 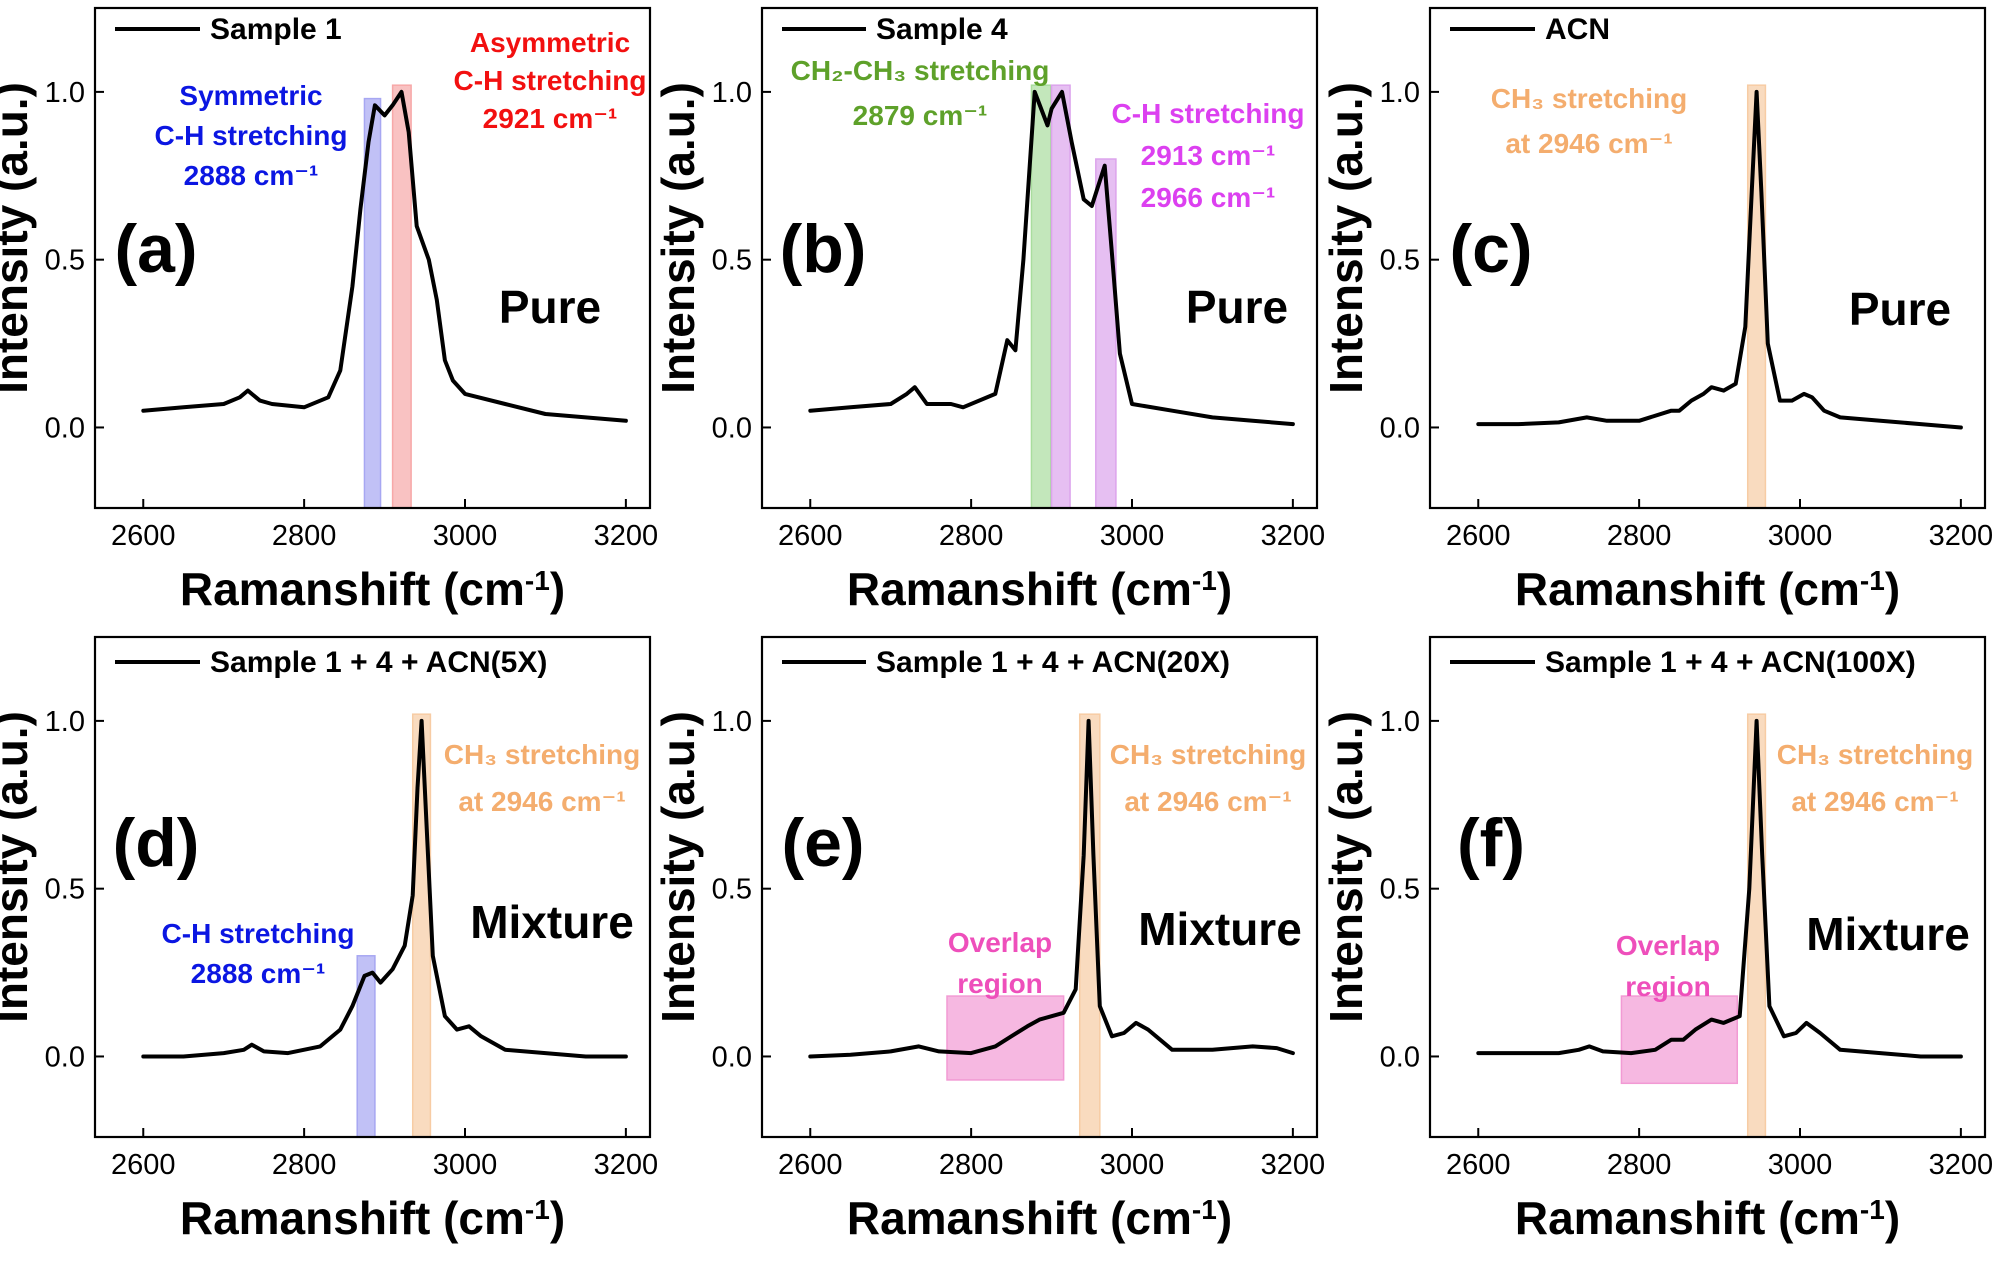 What do you see at coordinates (1208, 155) in the screenshot?
I see `annotation-text: 2913 cm⁻¹` at bounding box center [1208, 155].